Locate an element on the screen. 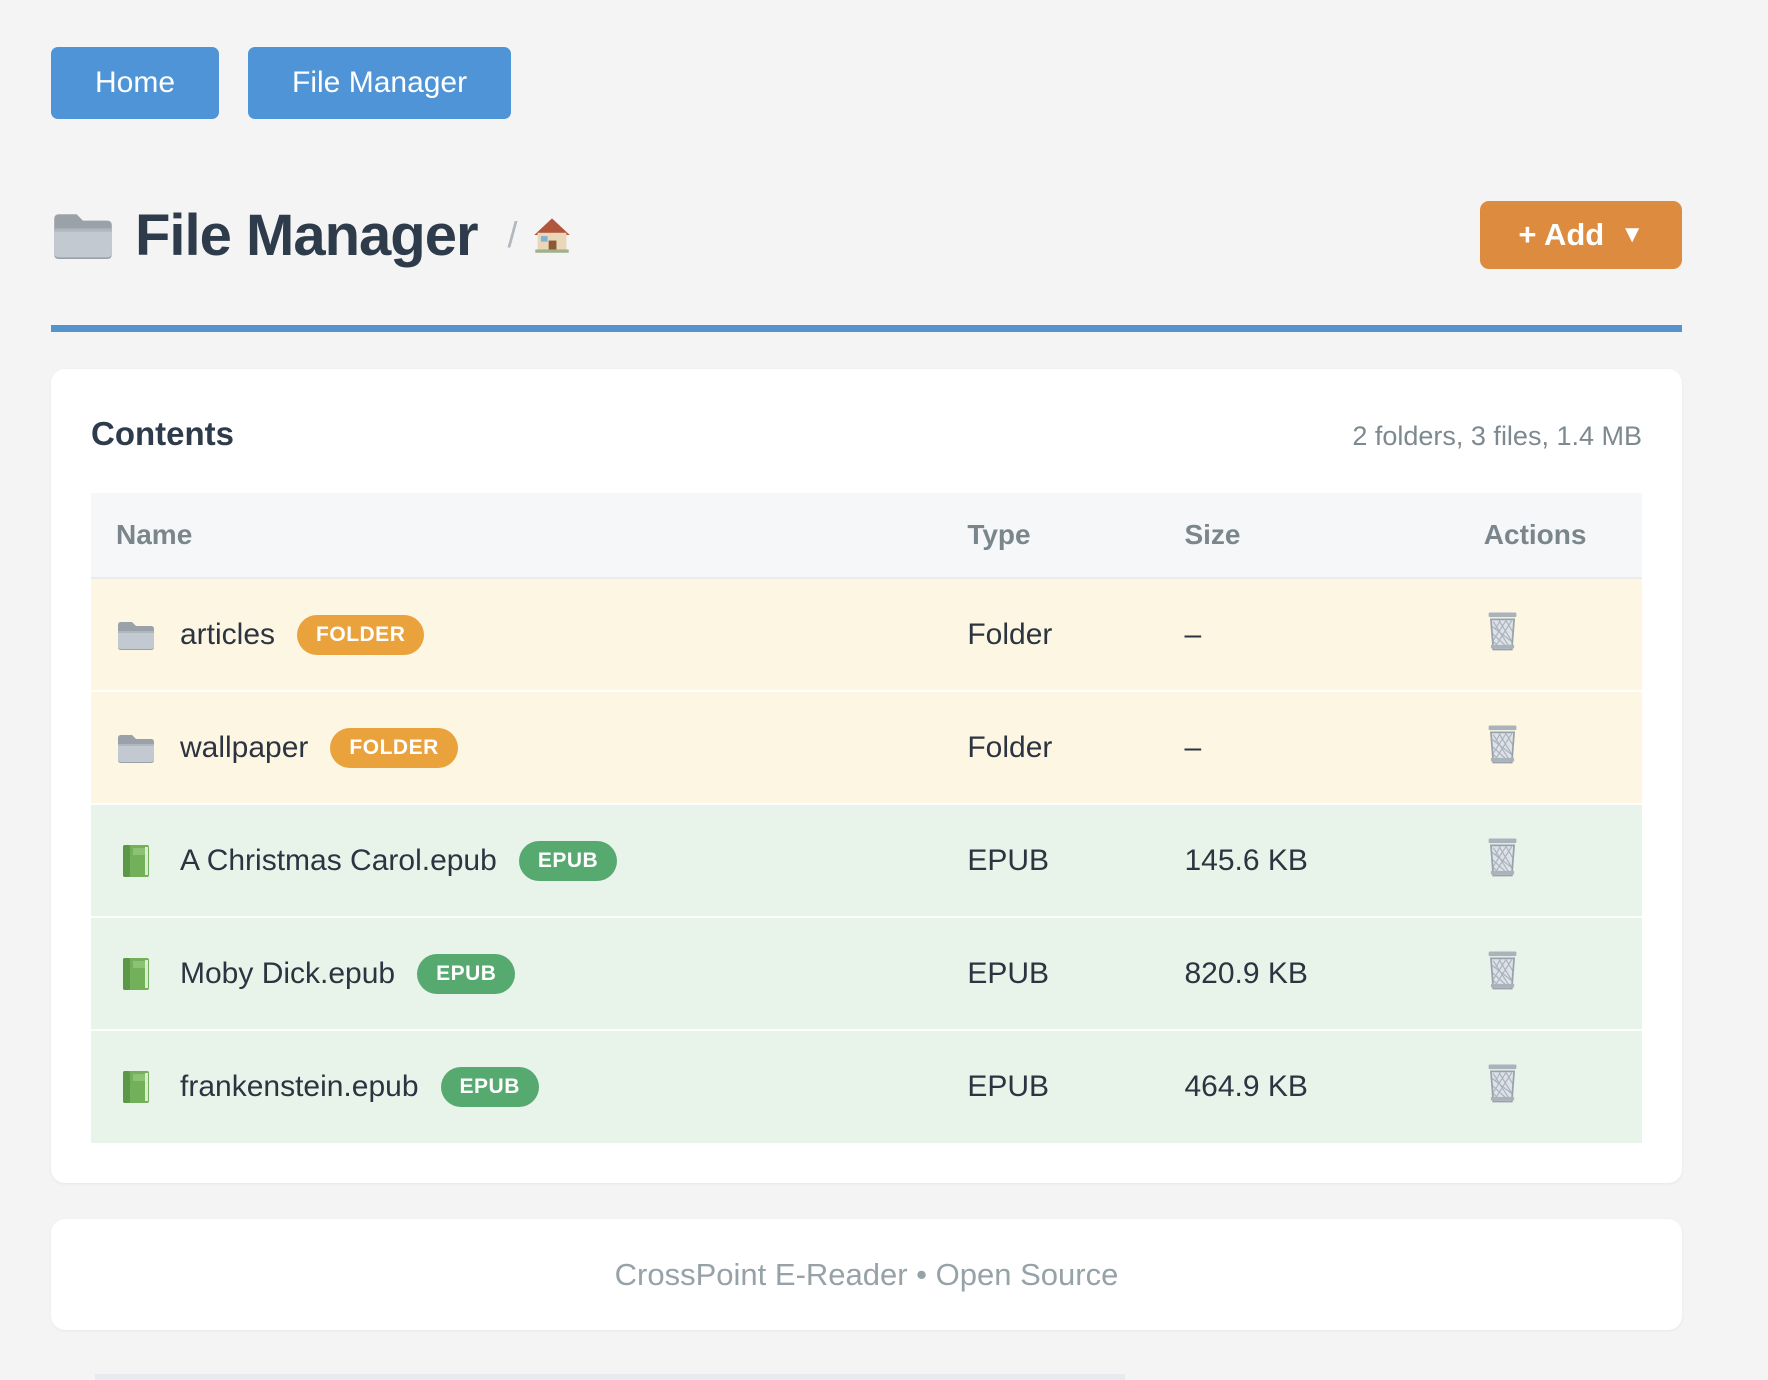 The image size is (1768, 1380). page-header: File Manager / + Add ▼ is located at coordinates (866, 235).